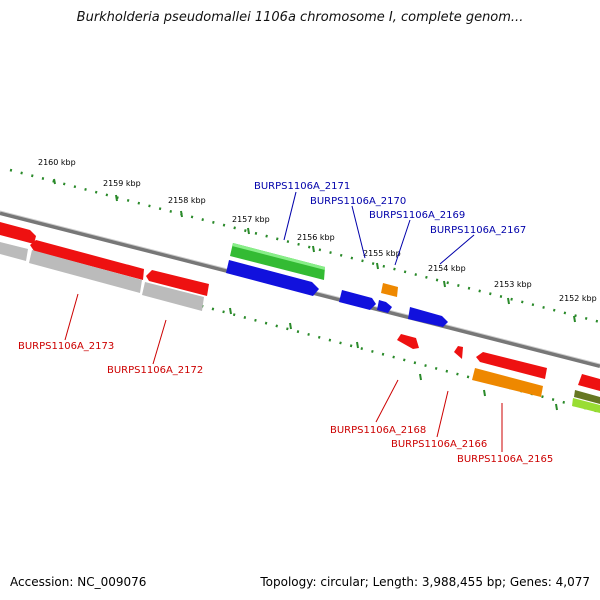 The image size is (600, 600). I want to click on forward-leaders, so click(379, 228).